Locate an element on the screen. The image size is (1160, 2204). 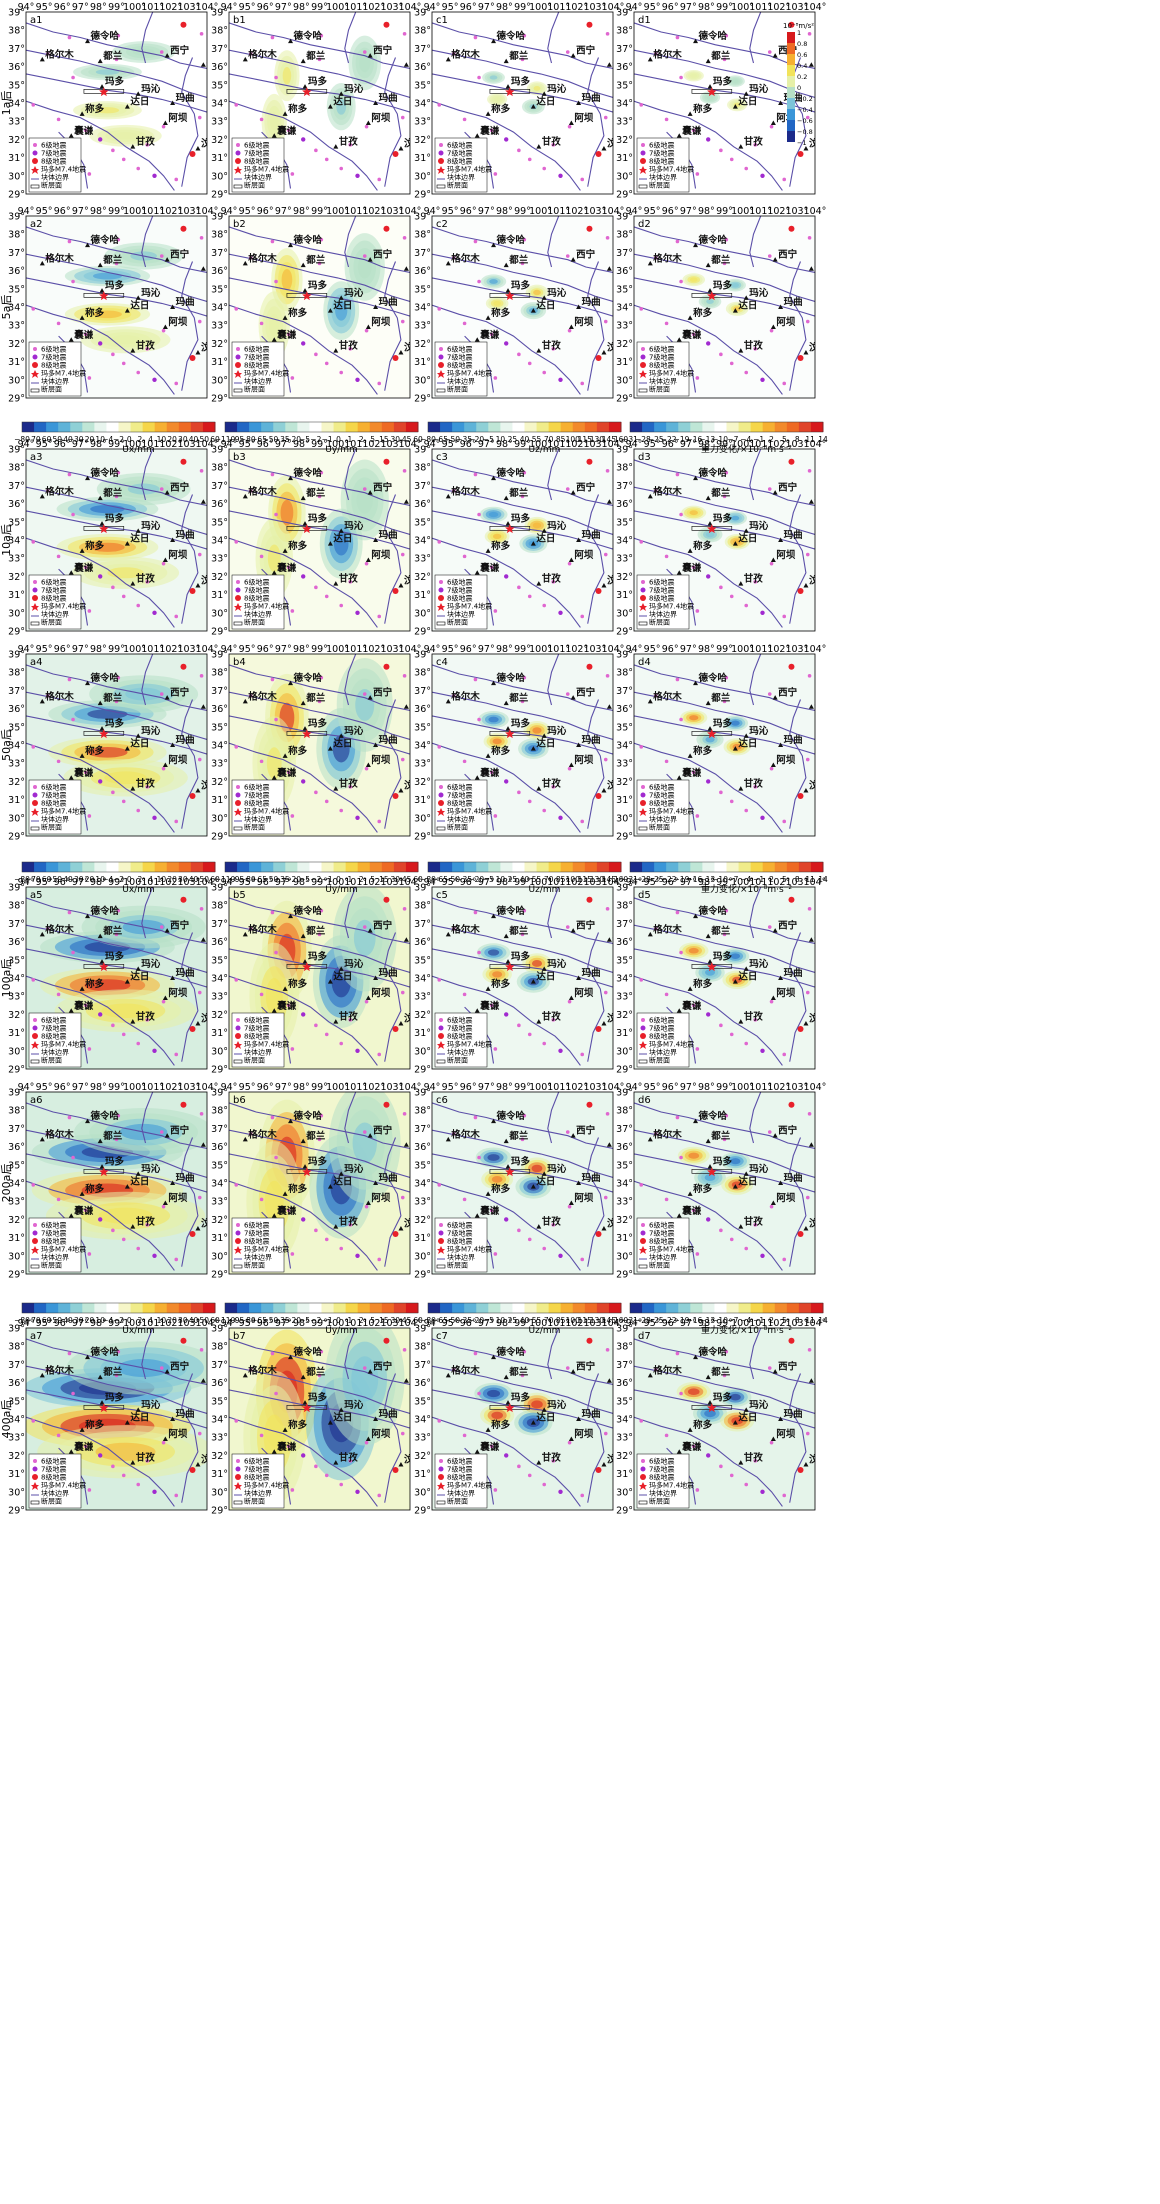
lon-tick-label: 97° is located at coordinates (486, 882).